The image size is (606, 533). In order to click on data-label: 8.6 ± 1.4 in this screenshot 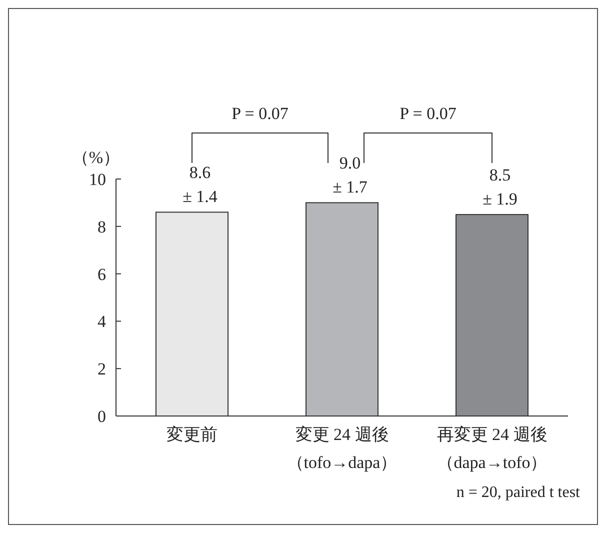, I will do `click(200, 184)`.